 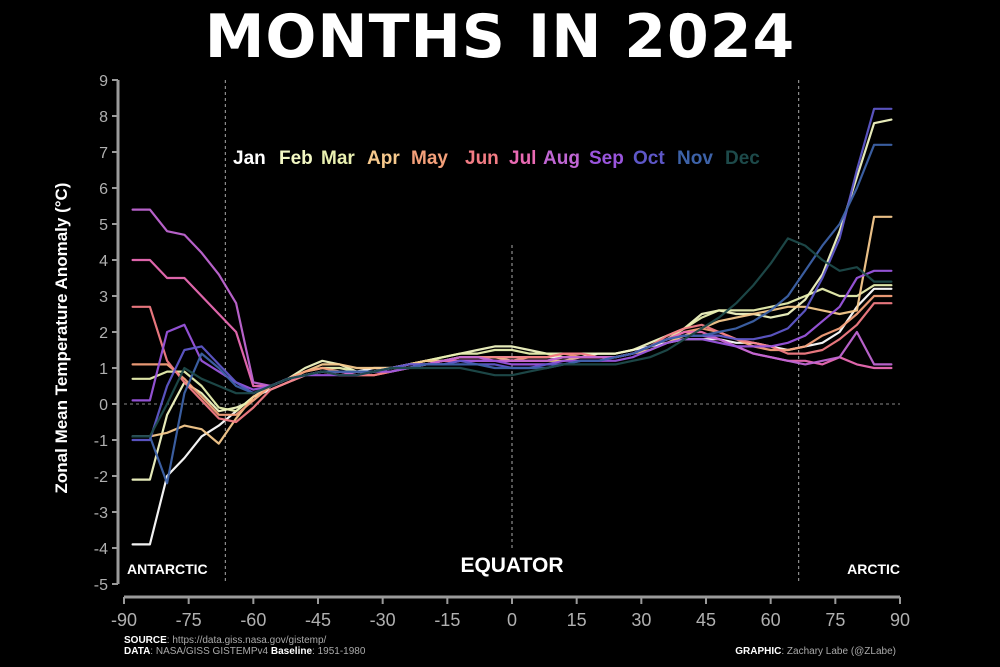 I want to click on graphic-credit: GRAPHIC: Zachary Labe (@ZLabe), so click(x=815, y=651).